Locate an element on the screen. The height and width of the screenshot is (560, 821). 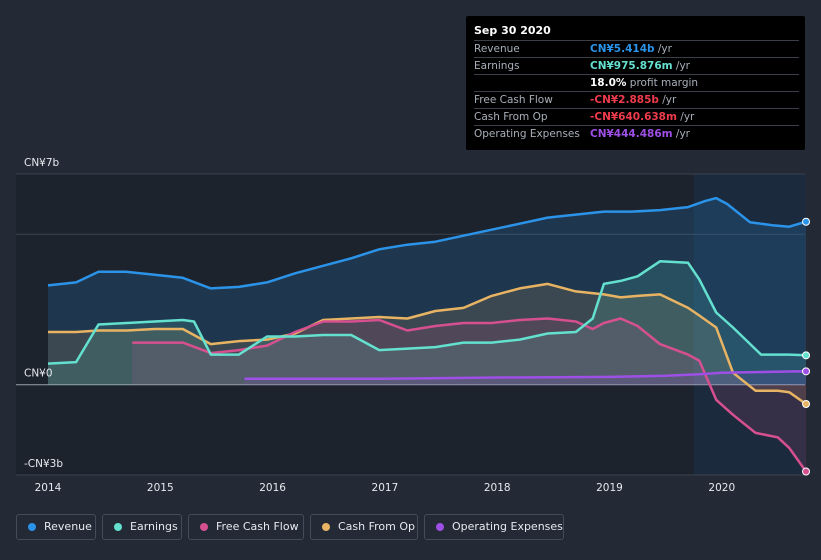
y-axis-labels: CN¥7b CN¥0 -CN¥3b is located at coordinates (43, 313).